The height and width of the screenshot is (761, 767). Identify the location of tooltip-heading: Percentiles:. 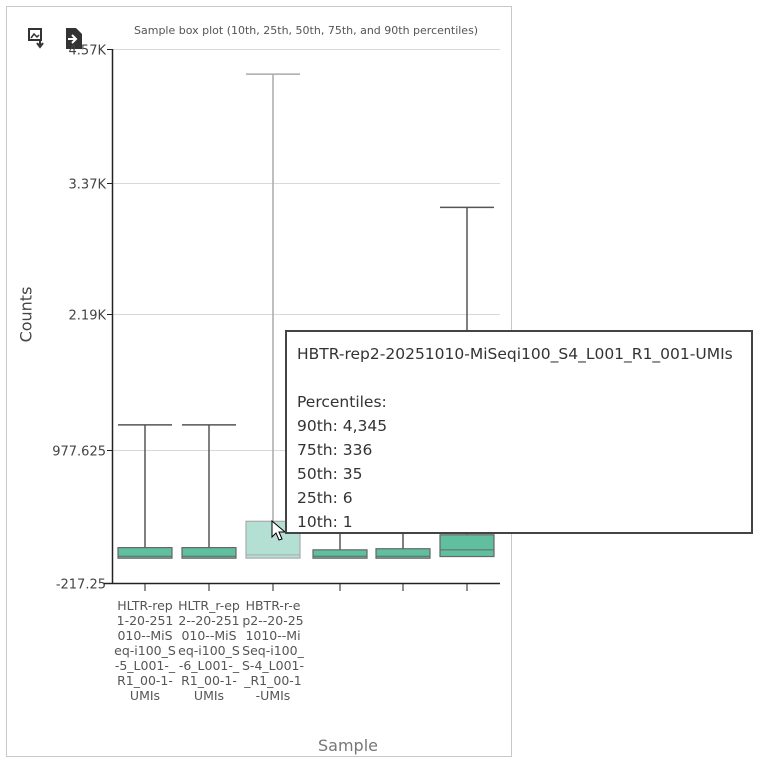
(342, 402).